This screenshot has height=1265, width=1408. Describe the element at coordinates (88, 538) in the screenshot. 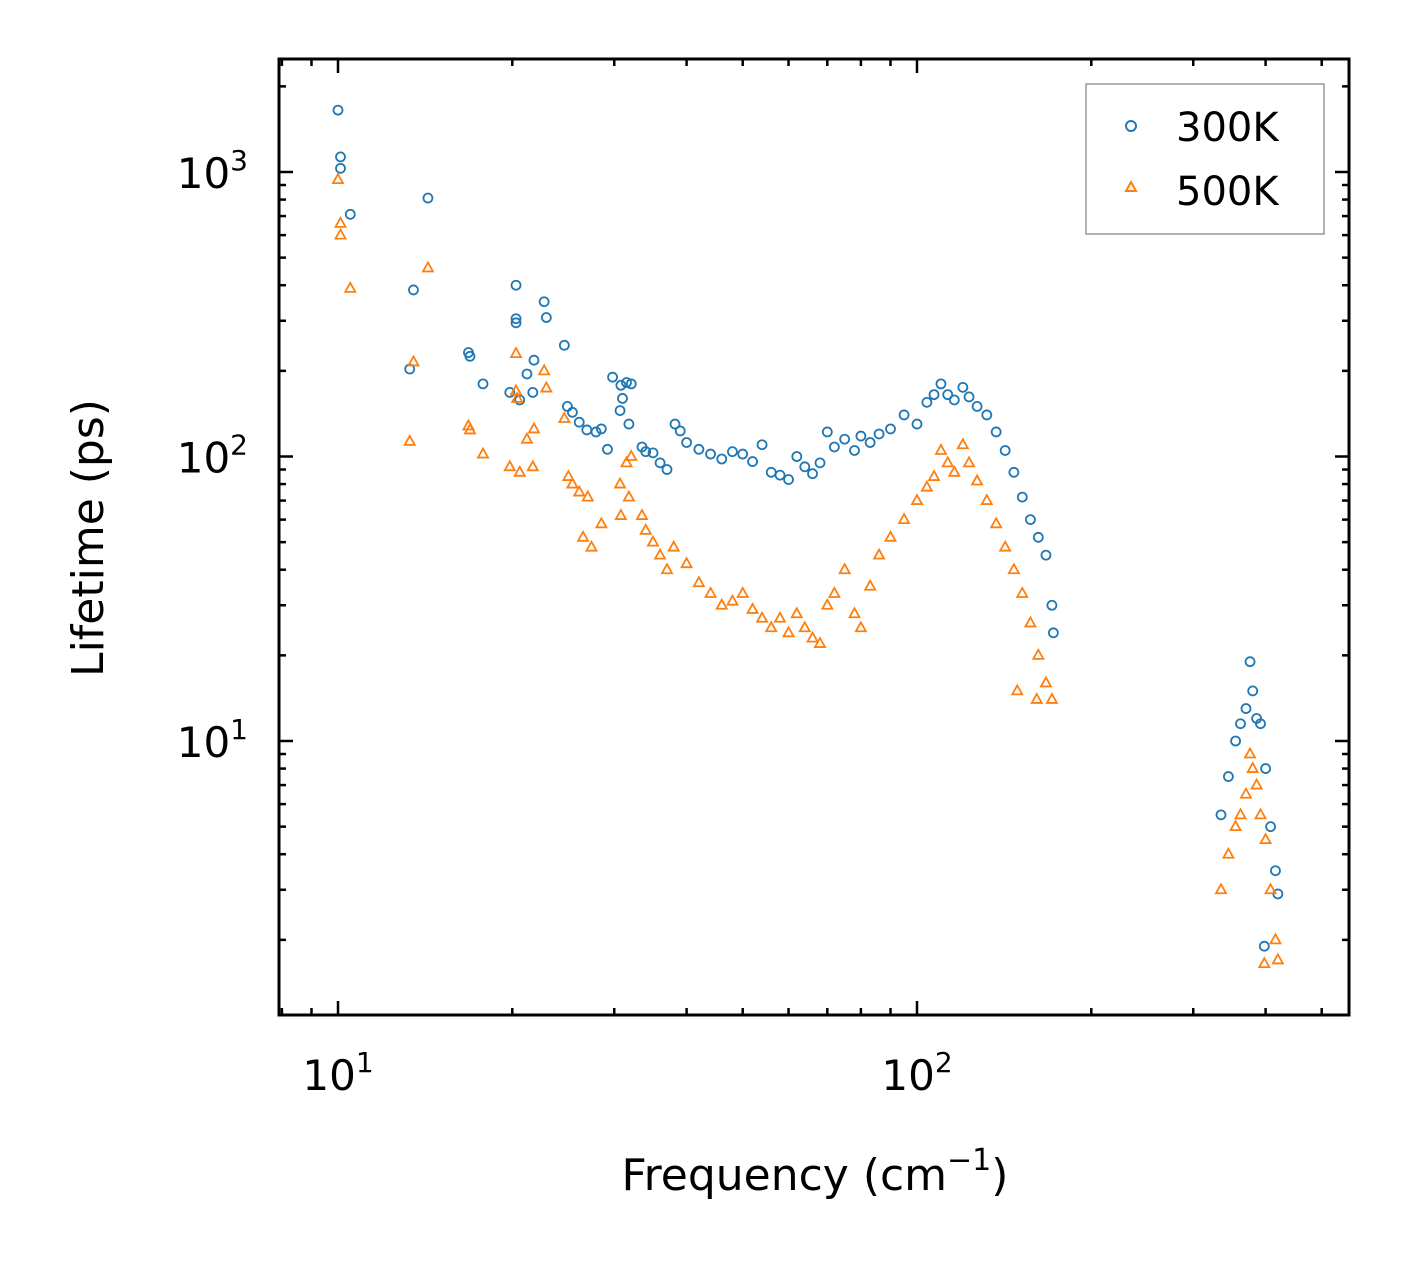

I see `y-axis-label: Lifetime (ps)` at that location.